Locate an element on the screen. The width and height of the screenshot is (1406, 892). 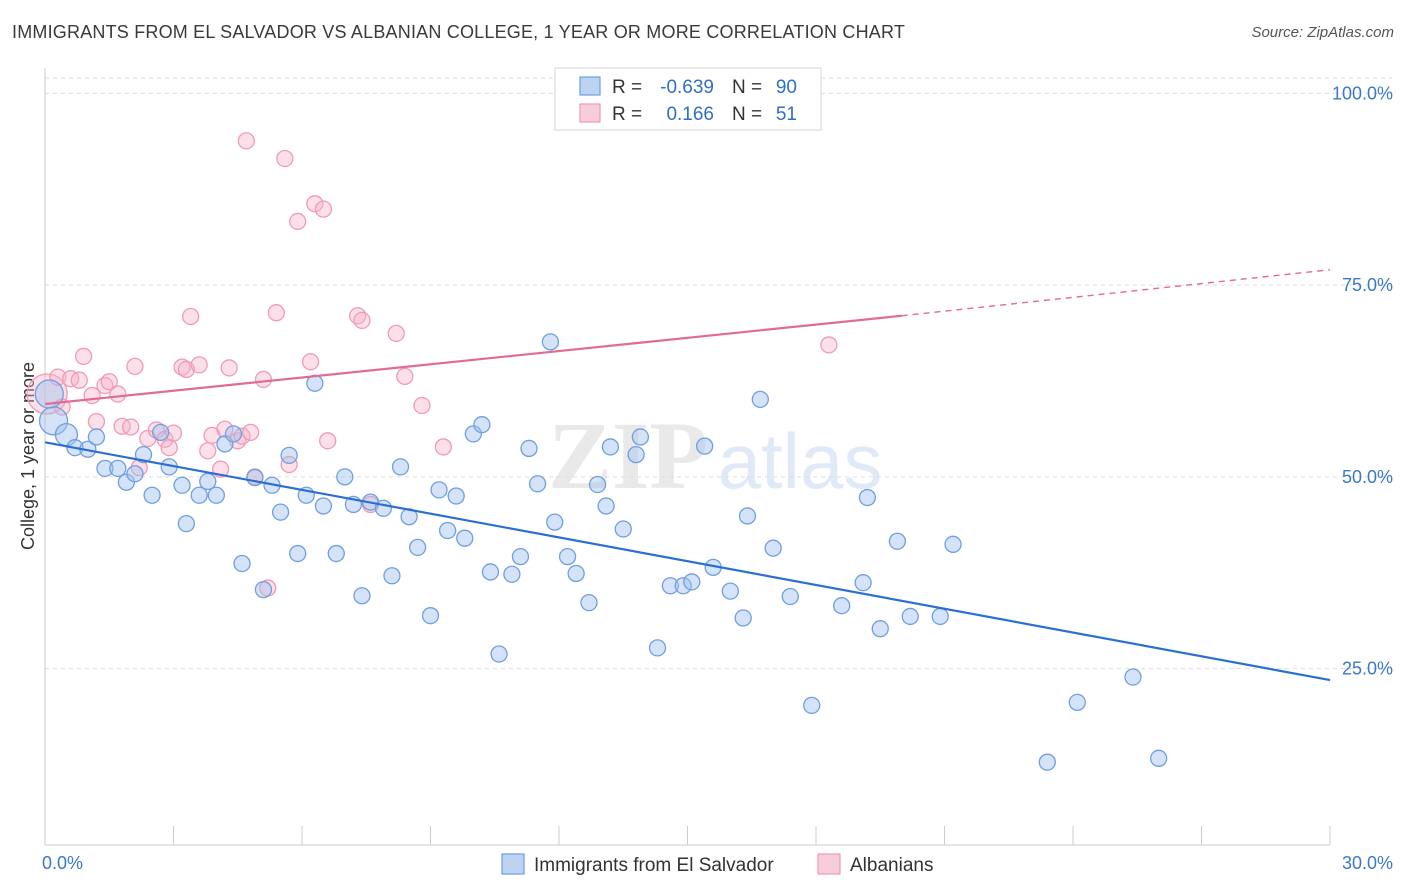
legend-n-label-2: N = is located at coordinates (747, 114).